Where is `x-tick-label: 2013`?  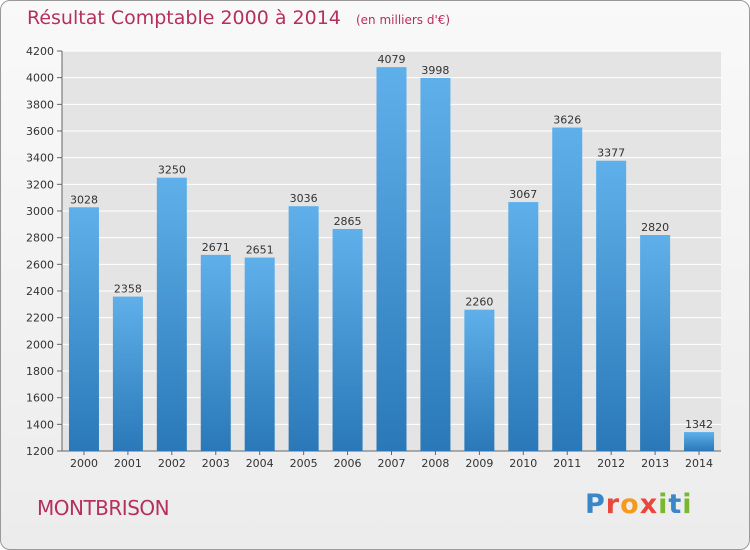 x-tick-label: 2013 is located at coordinates (655, 463).